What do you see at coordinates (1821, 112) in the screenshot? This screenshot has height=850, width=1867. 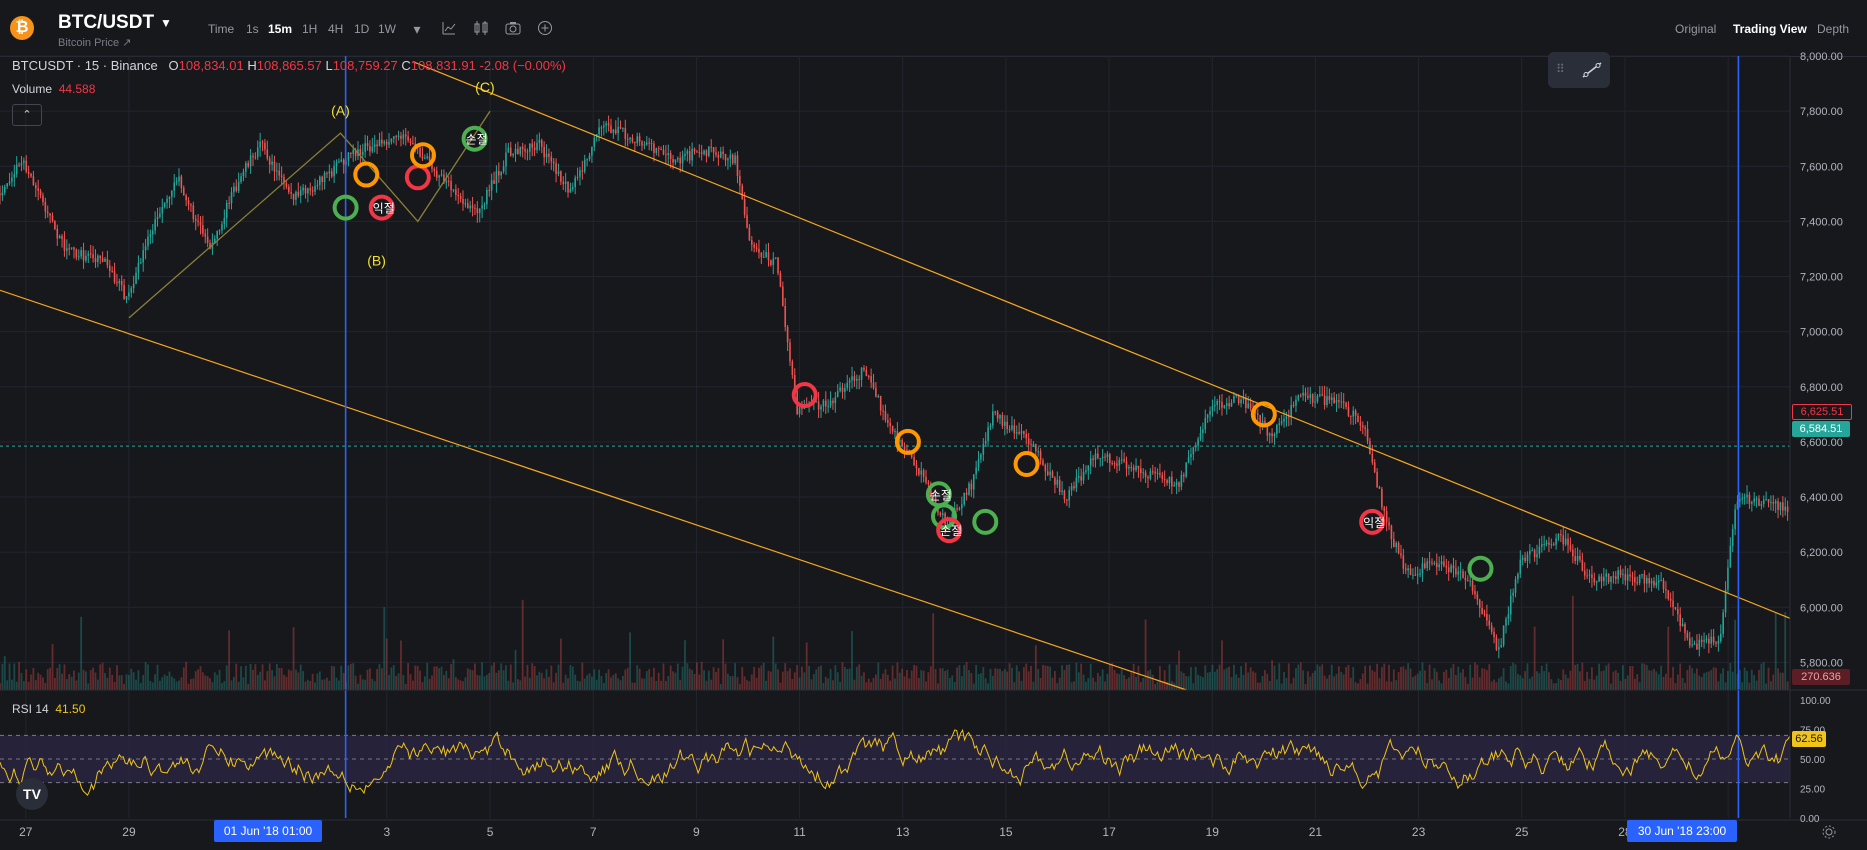 I see `y-tick-label: 7,800.00` at bounding box center [1821, 112].